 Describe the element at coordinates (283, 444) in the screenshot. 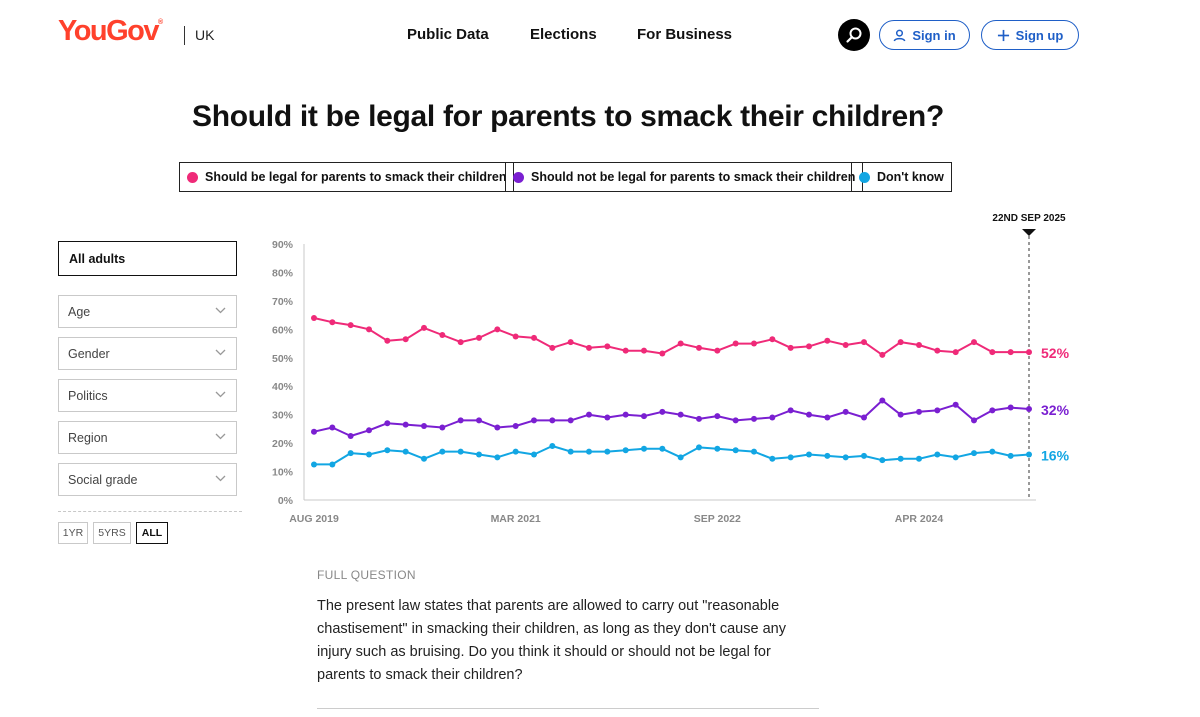

I see `y-tick-label: 20%` at that location.